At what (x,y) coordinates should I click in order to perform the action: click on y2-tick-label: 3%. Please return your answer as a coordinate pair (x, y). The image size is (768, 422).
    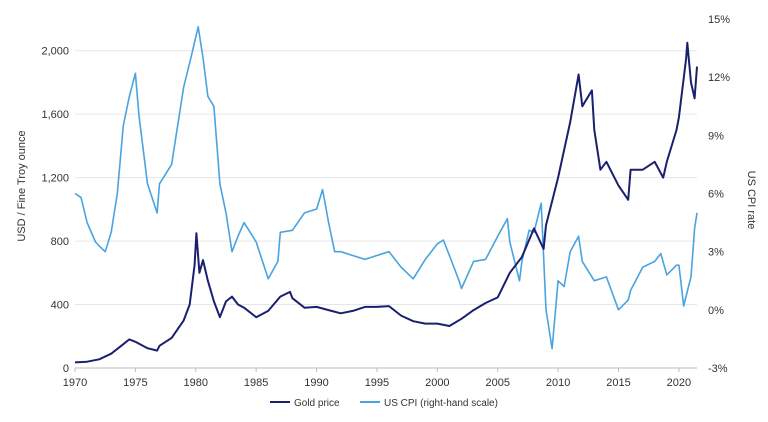
    Looking at the image, I should click on (716, 253).